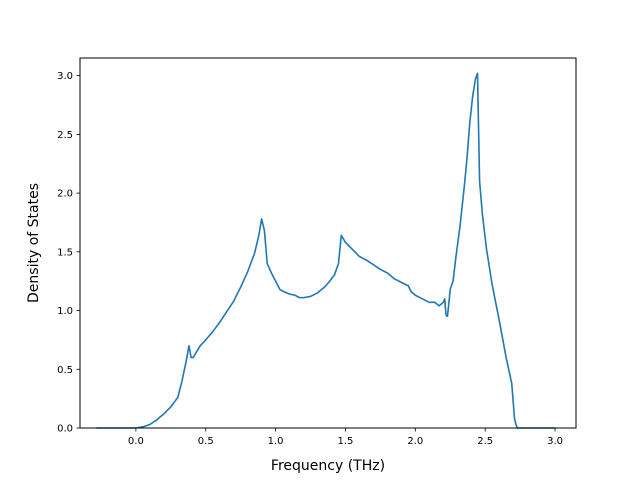  What do you see at coordinates (65, 194) in the screenshot?
I see `y-tick-label: 2.0` at bounding box center [65, 194].